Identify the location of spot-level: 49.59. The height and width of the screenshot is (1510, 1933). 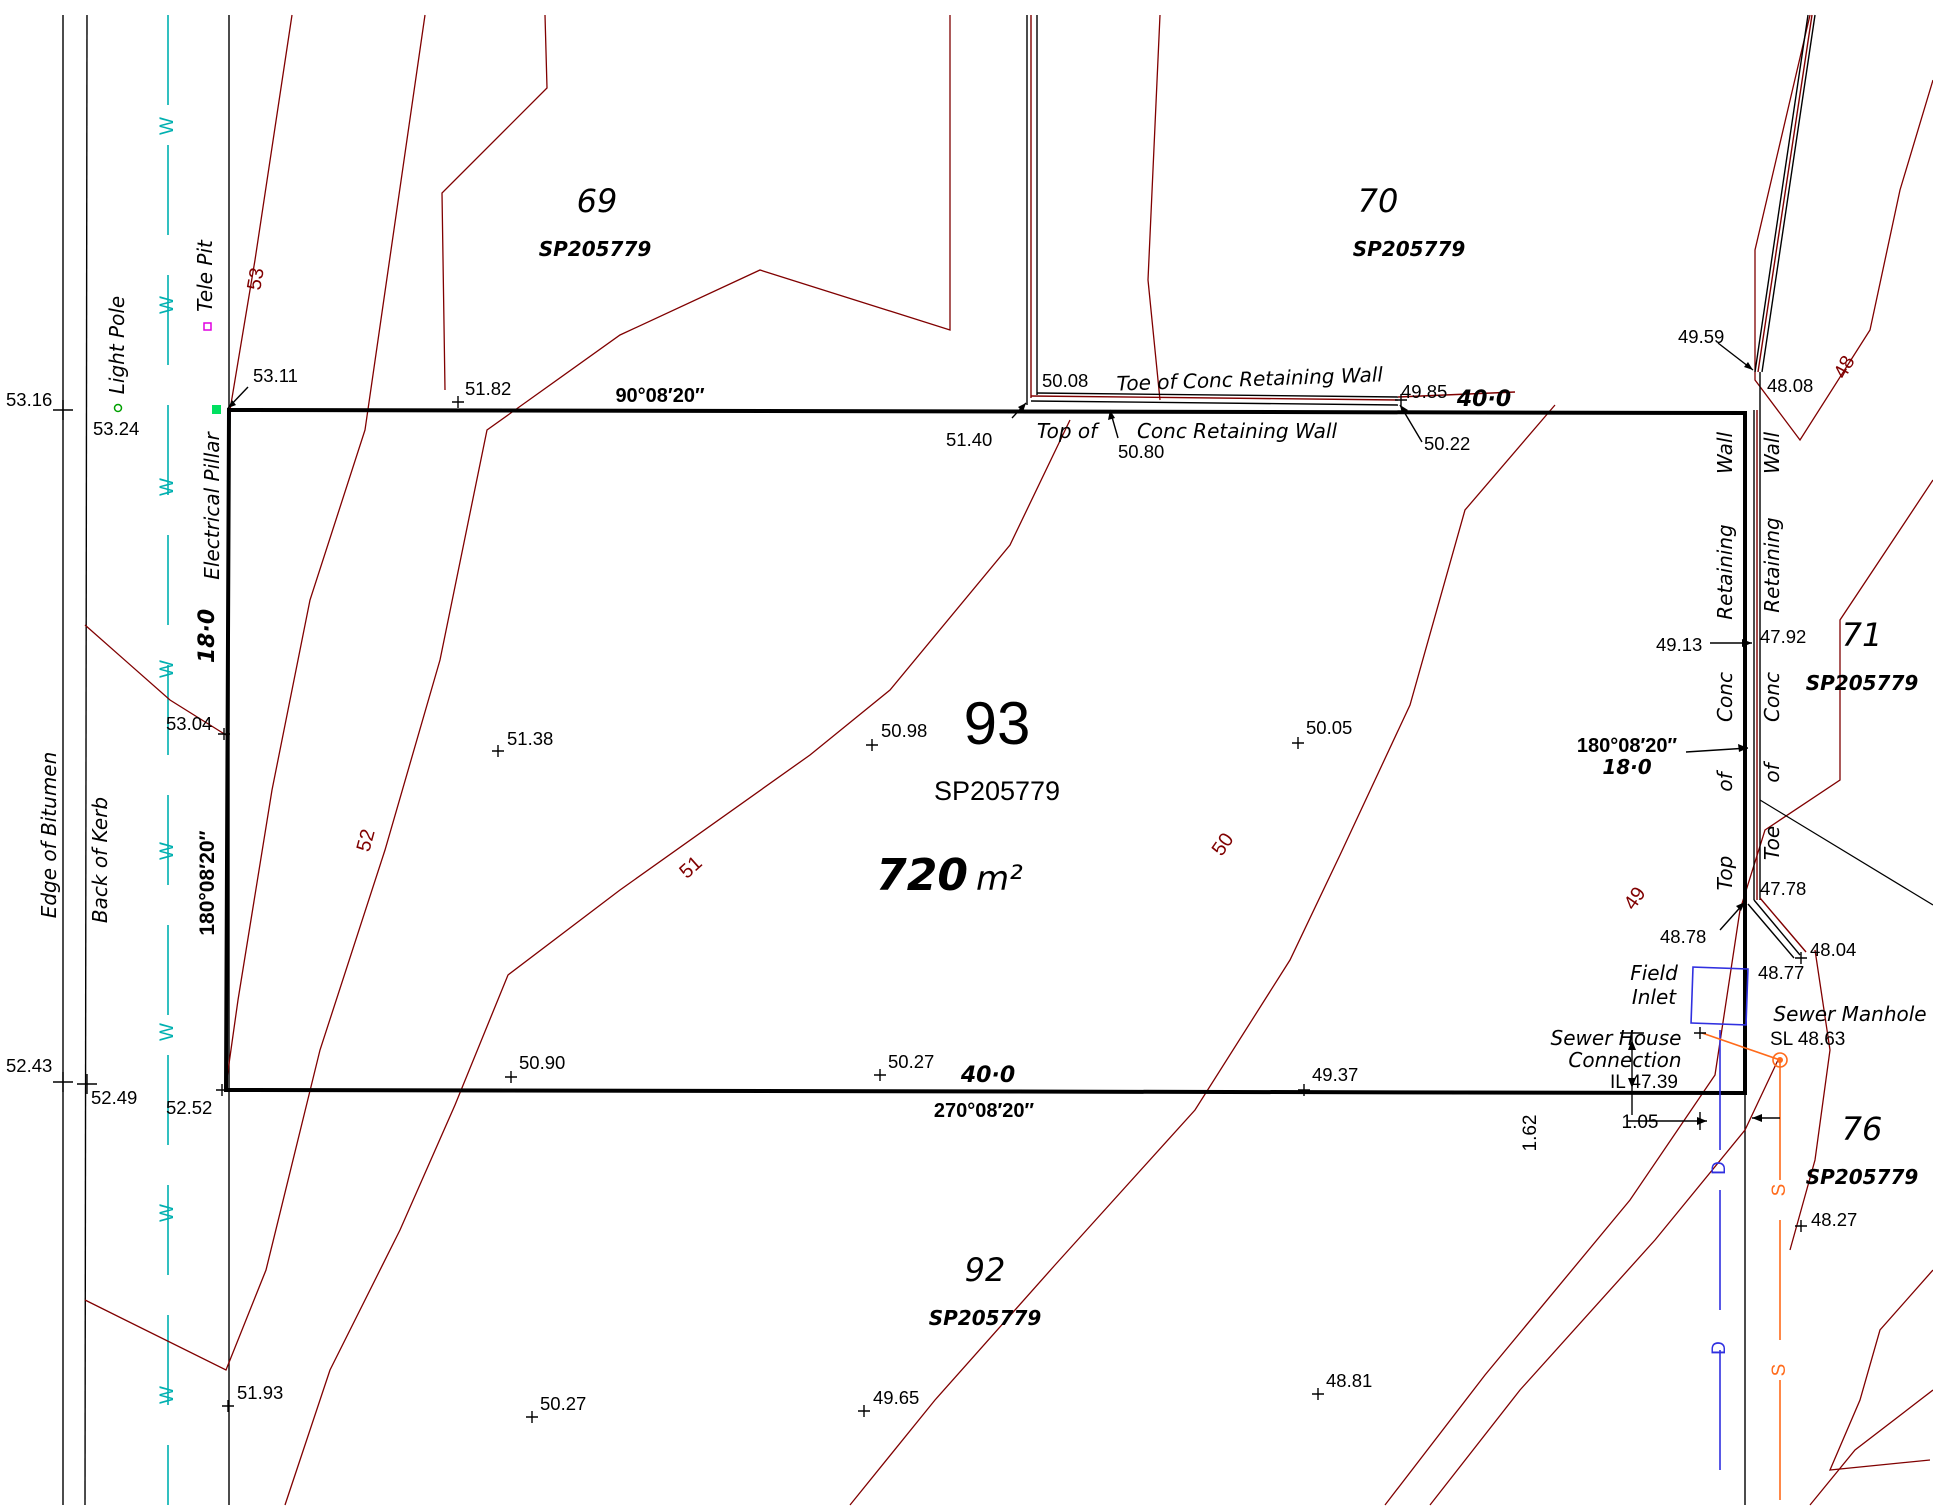
(1701, 336).